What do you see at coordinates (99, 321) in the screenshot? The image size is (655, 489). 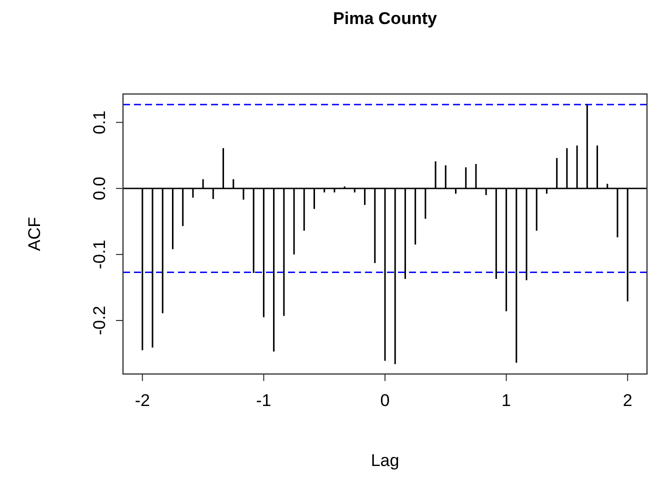 I see `y-tick-label: -0.2` at bounding box center [99, 321].